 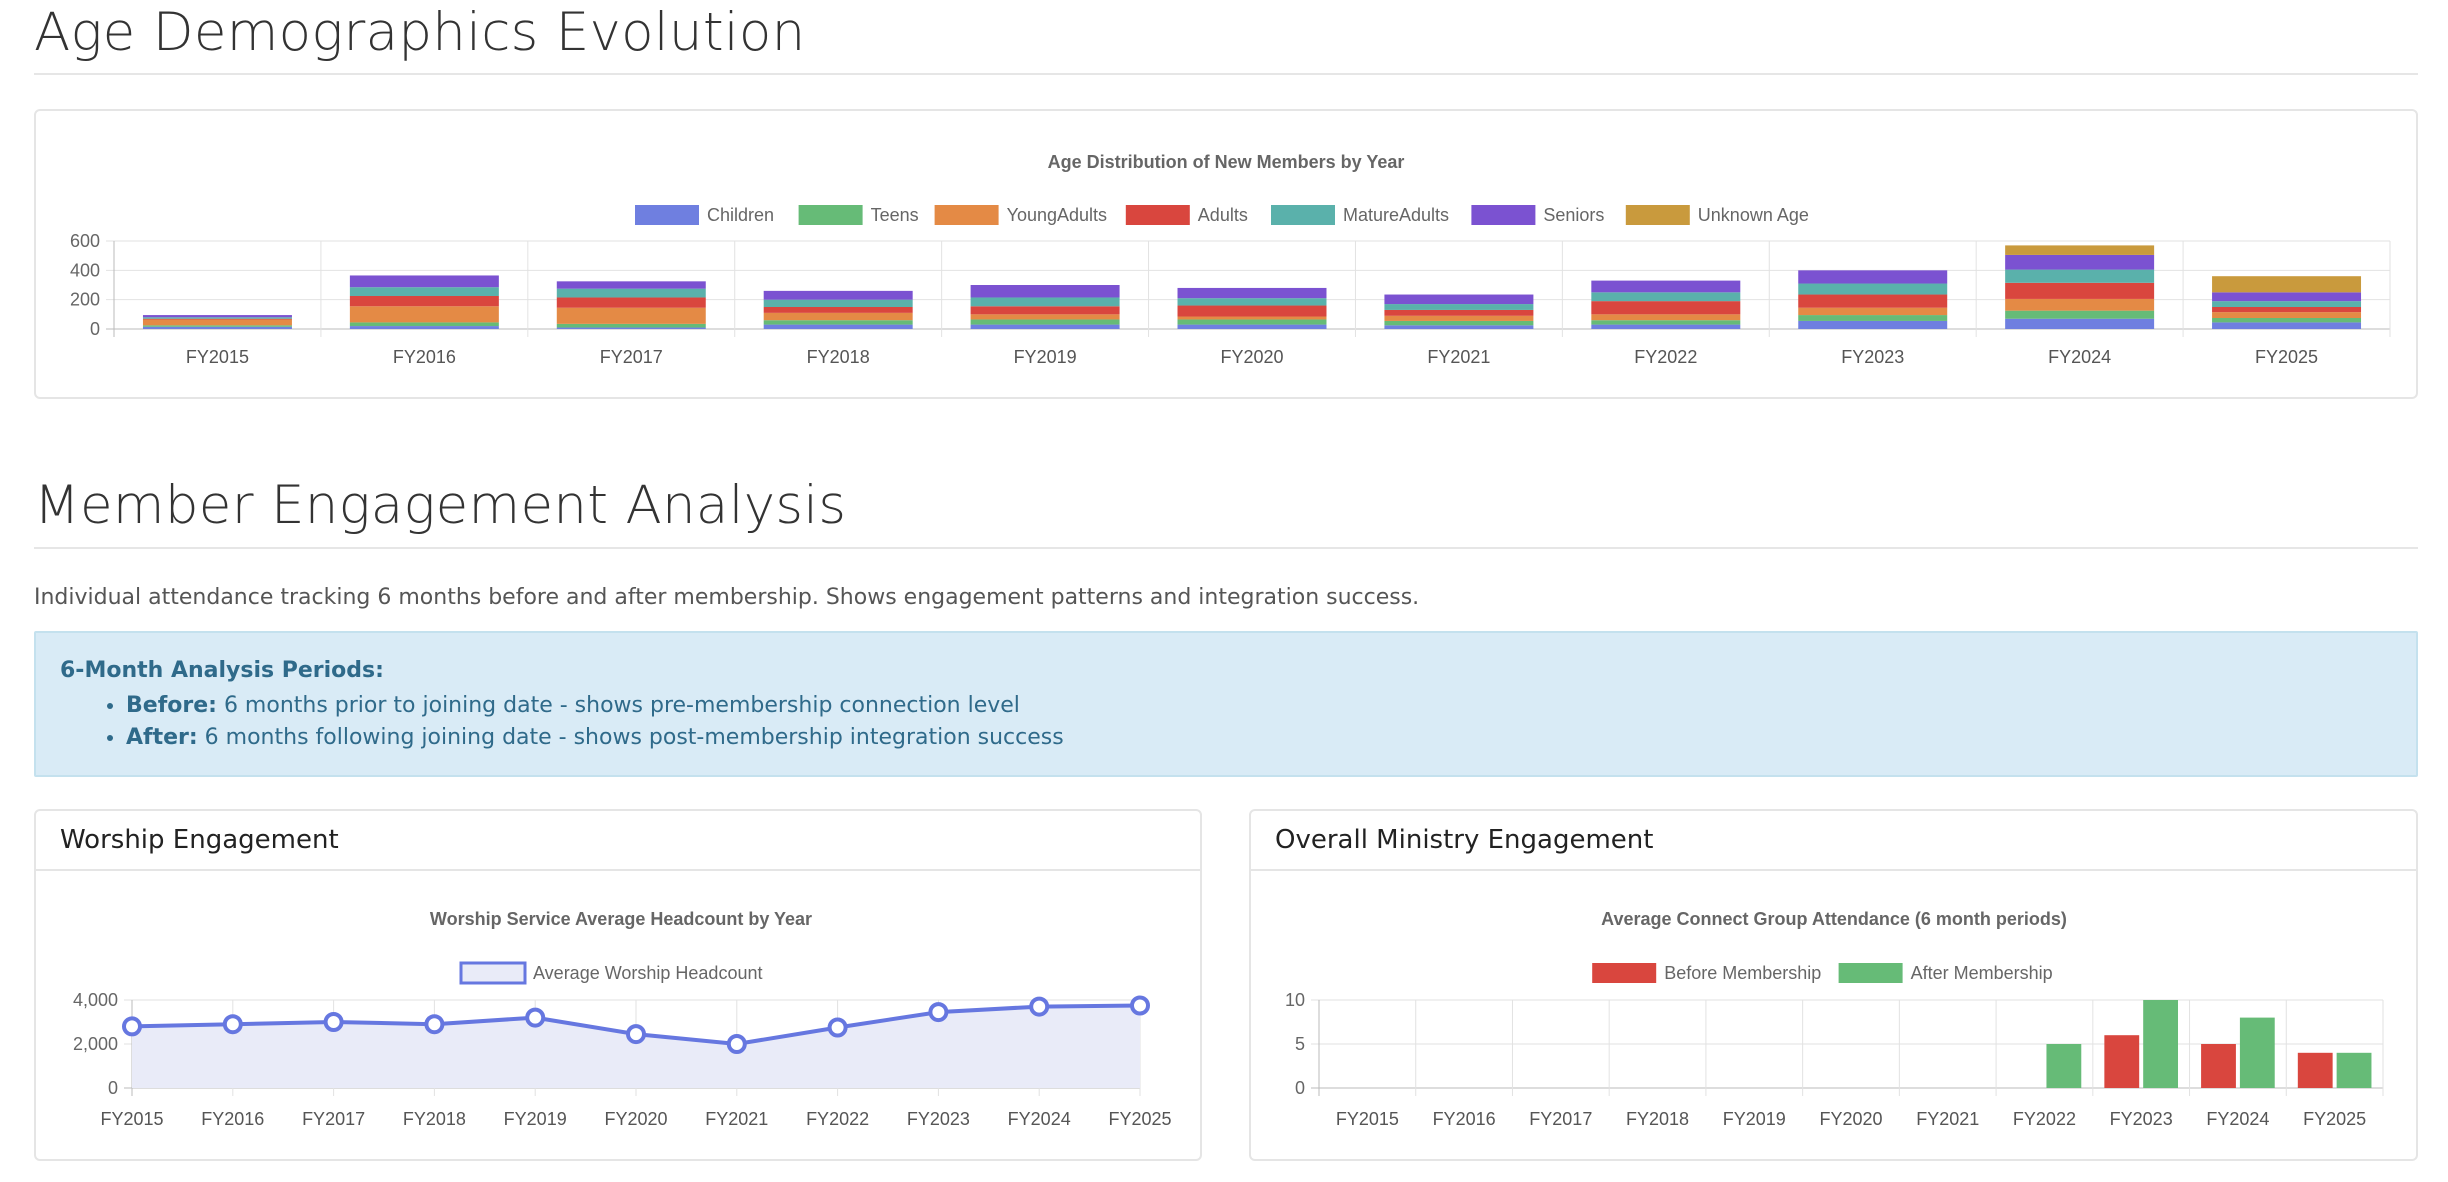 What do you see at coordinates (2064, 1066) in the screenshot?
I see `bar` at bounding box center [2064, 1066].